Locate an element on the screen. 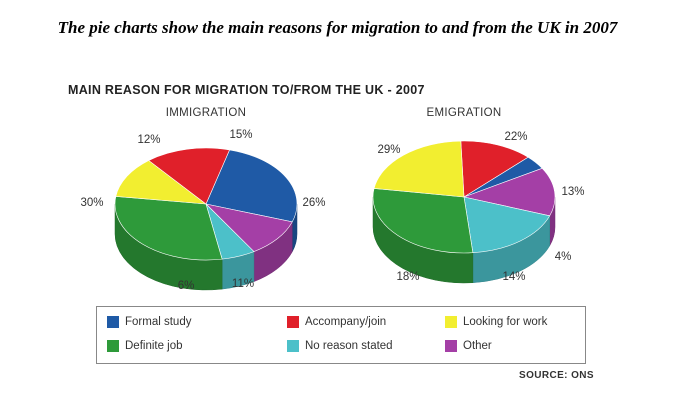 Image resolution: width=675 pixels, height=400 pixels. legend-item-definite: Definite job is located at coordinates (145, 346).